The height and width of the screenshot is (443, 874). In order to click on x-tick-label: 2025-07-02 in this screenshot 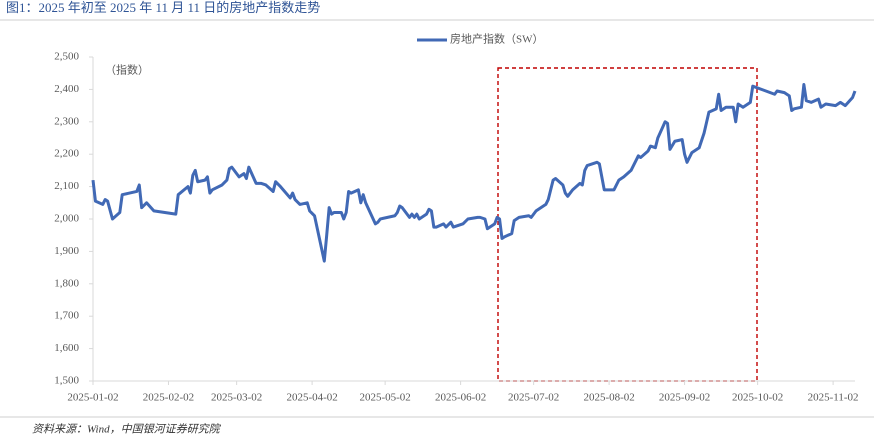, I will do `click(533, 398)`.